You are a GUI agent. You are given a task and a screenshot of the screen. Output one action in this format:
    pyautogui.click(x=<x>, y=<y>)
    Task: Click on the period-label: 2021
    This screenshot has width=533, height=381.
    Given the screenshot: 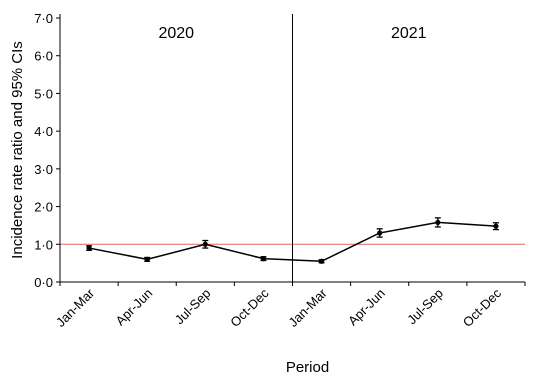 What is the action you would take?
    pyautogui.click(x=409, y=33)
    